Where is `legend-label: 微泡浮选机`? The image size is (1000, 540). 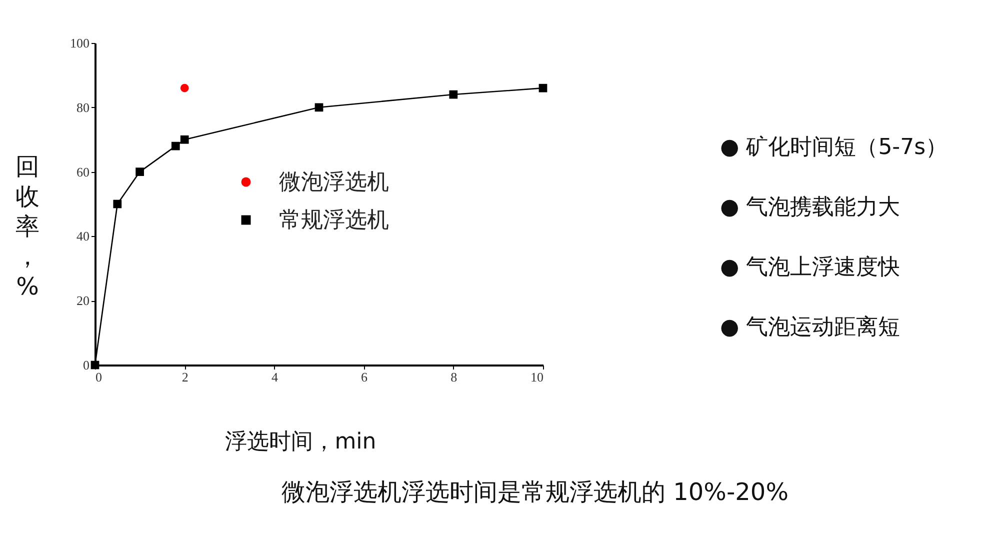
legend-label: 微泡浮选机 is located at coordinates (334, 182).